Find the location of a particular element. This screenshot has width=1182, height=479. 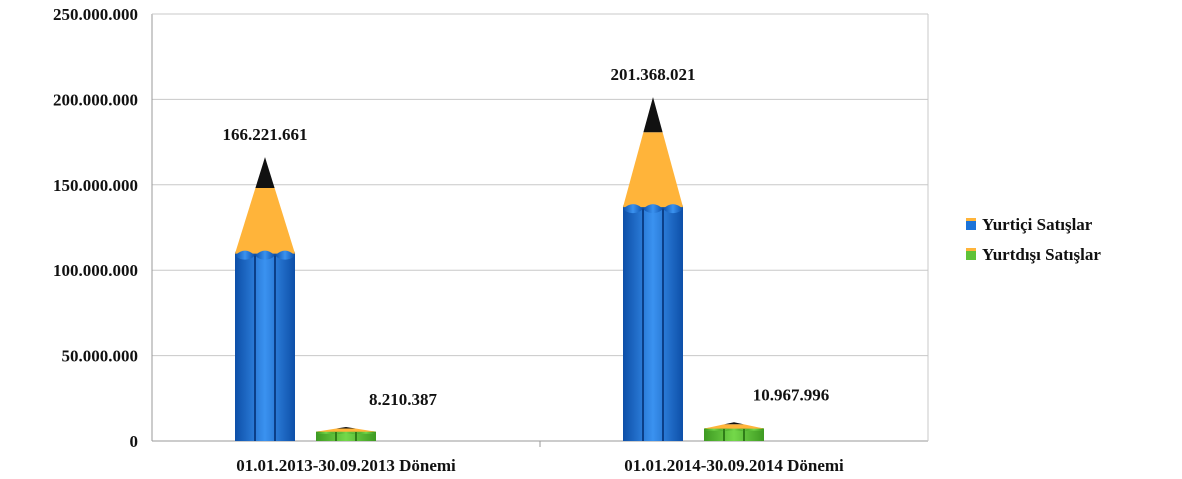

y-tick-label: 150.000.000 is located at coordinates (95, 185).